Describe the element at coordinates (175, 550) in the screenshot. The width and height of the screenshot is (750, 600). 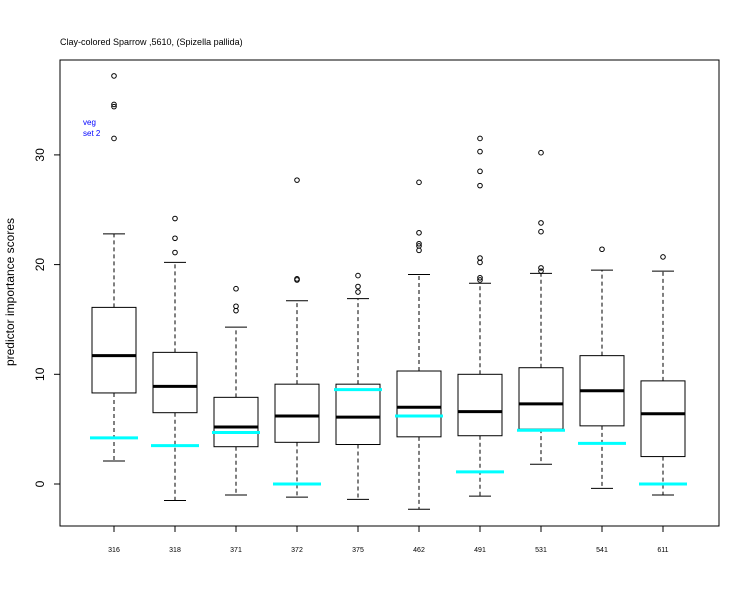
I see `x-tick-label: 318` at that location.